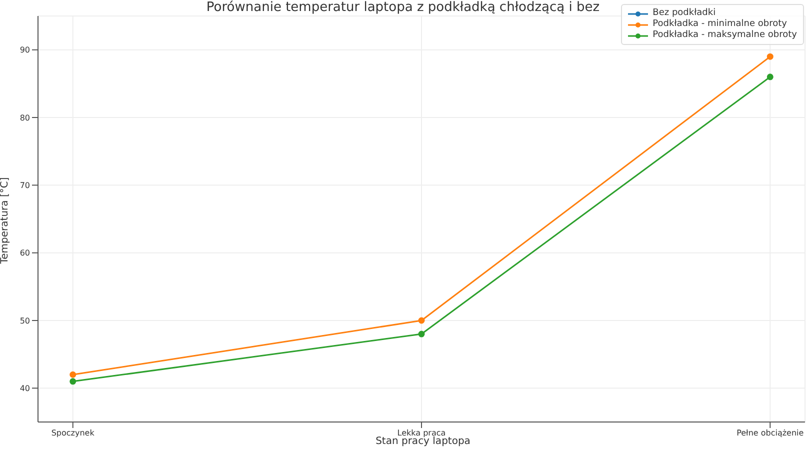  Describe the element at coordinates (724, 35) in the screenshot. I see `legend-label: Podkładka - maksymalne obroty` at that location.